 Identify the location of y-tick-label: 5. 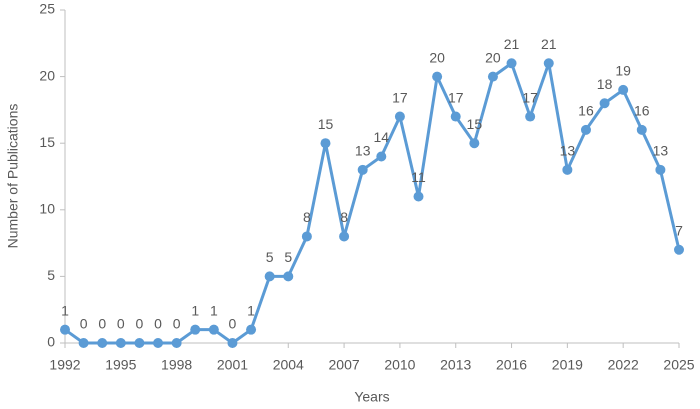
(51, 275).